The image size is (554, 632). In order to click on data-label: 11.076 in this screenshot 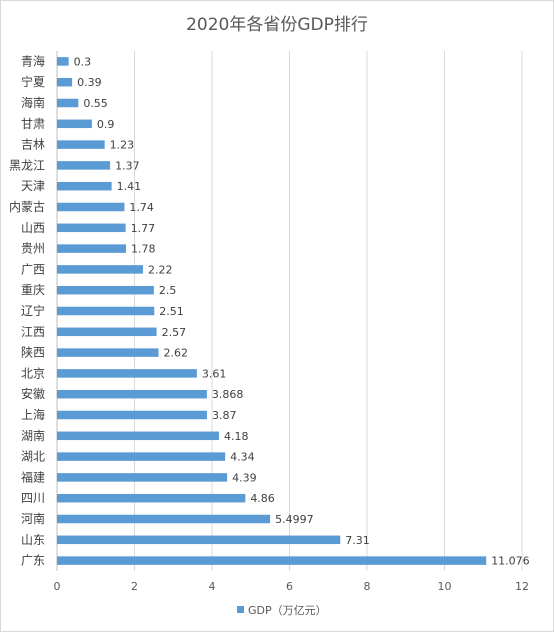, I will do `click(510, 561)`.